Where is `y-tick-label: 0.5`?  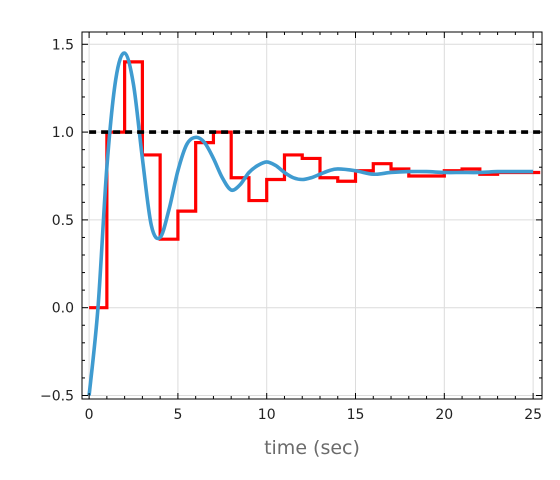
y-tick-label: 0.5 is located at coordinates (63, 221).